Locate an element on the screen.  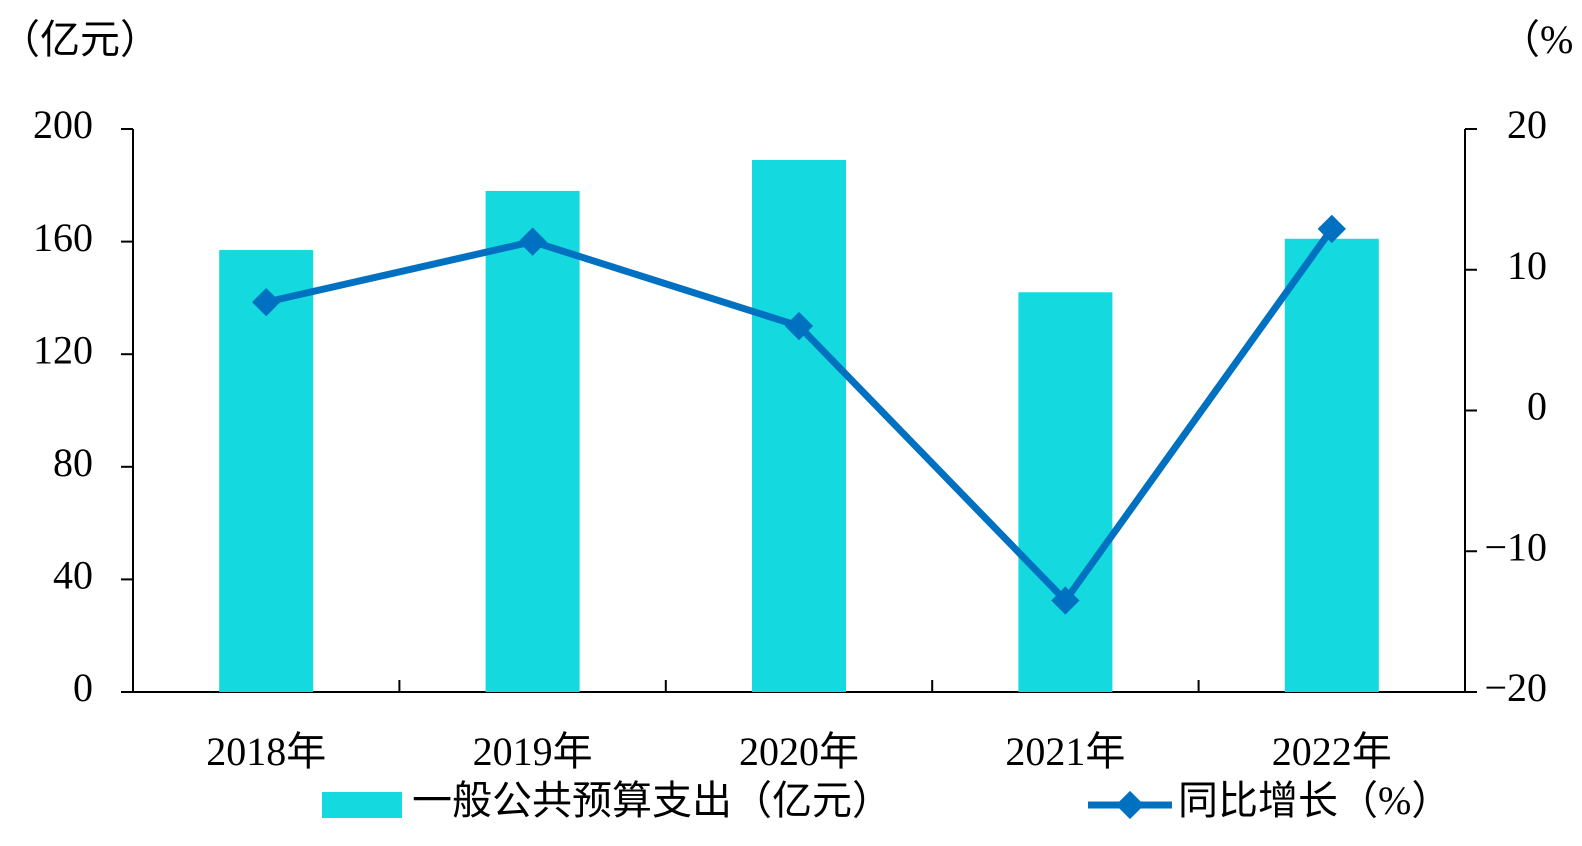
y-tick-label: 120 is located at coordinates (63, 349).